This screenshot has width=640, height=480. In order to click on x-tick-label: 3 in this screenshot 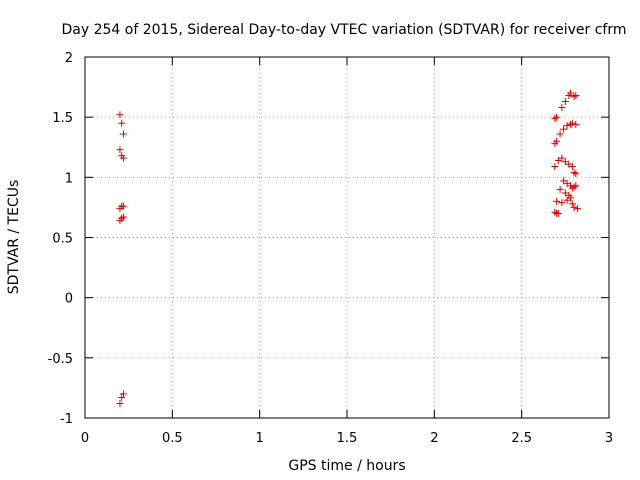, I will do `click(609, 438)`.